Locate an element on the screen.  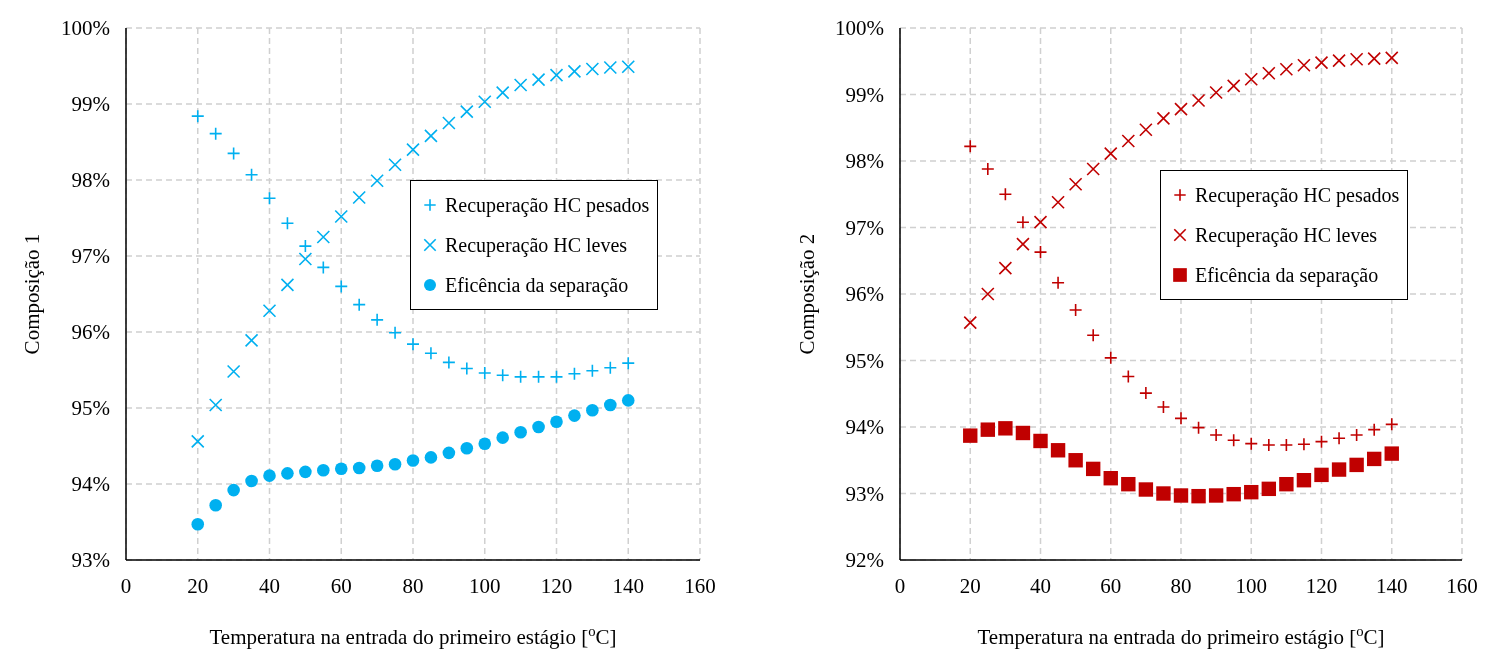
y-tick-label: 99% is located at coordinates (864, 94).